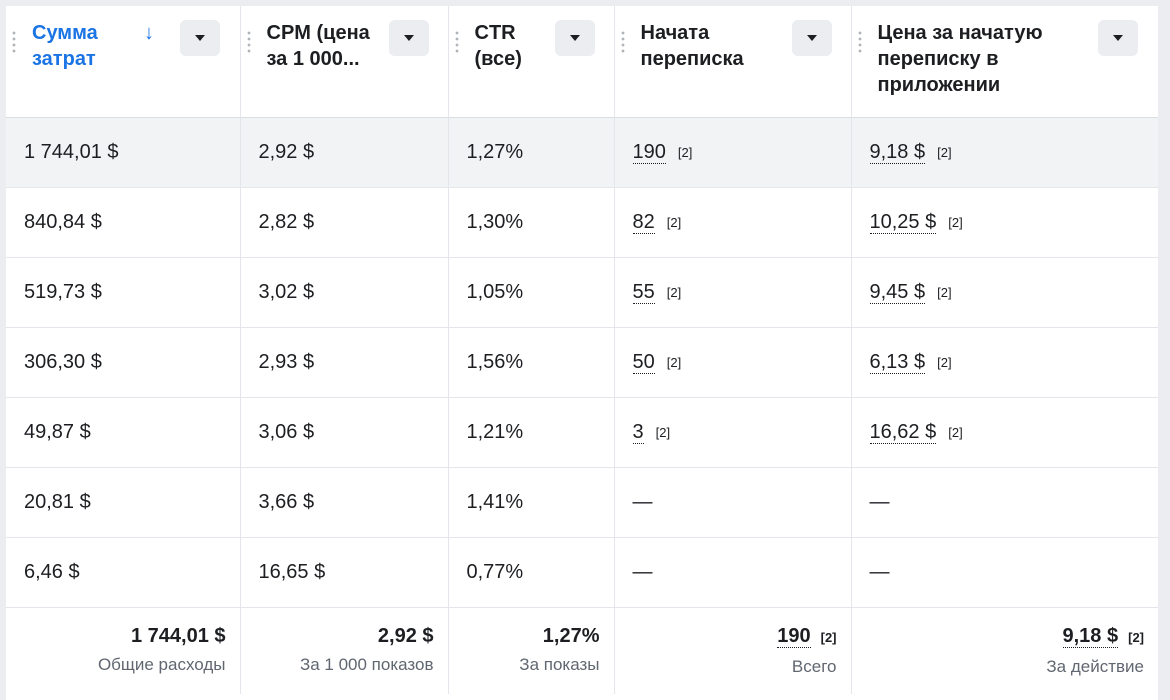 This screenshot has width=1170, height=700. I want to click on table-row: 49,87 $ 3,06 $ 1,21% 3 [2] 16,62 $ [2], so click(582, 432).